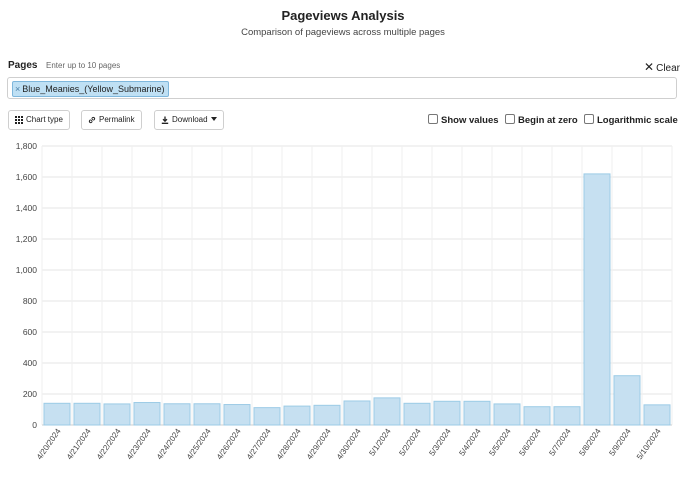 This screenshot has height=485, width=700. What do you see at coordinates (27, 177) in the screenshot?
I see `y-tick-label: 1,600` at bounding box center [27, 177].